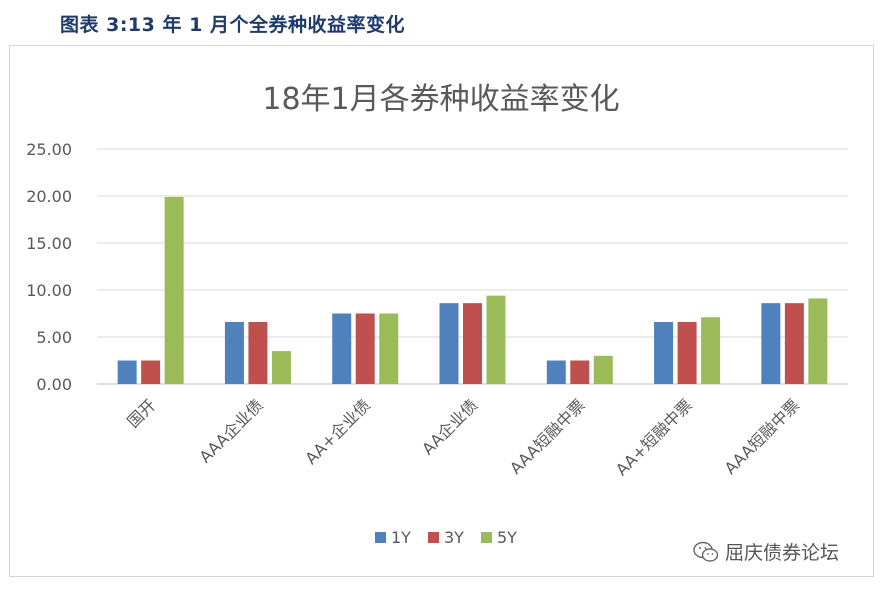 The image size is (889, 591). I want to click on legend-label: 3Y, so click(454, 537).